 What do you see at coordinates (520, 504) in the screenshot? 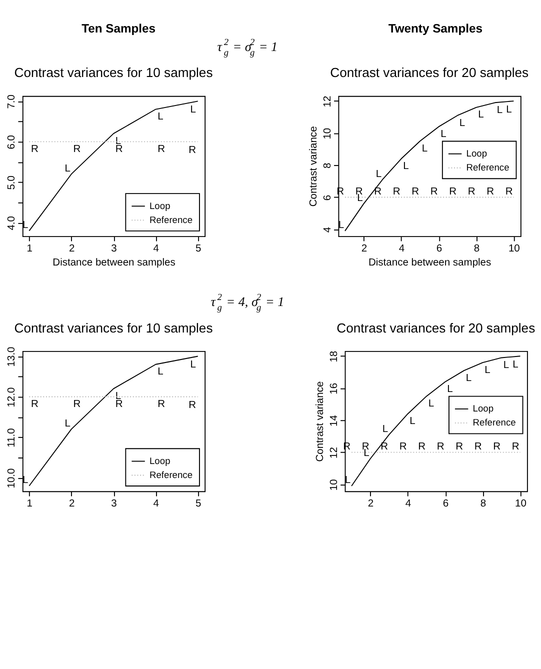
I see `x-tick-label: 10` at bounding box center [520, 504].